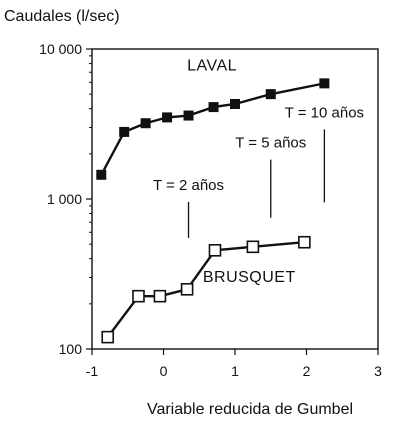  I want to click on y-axis: 100 1 000 10 000, so click(65, 199).